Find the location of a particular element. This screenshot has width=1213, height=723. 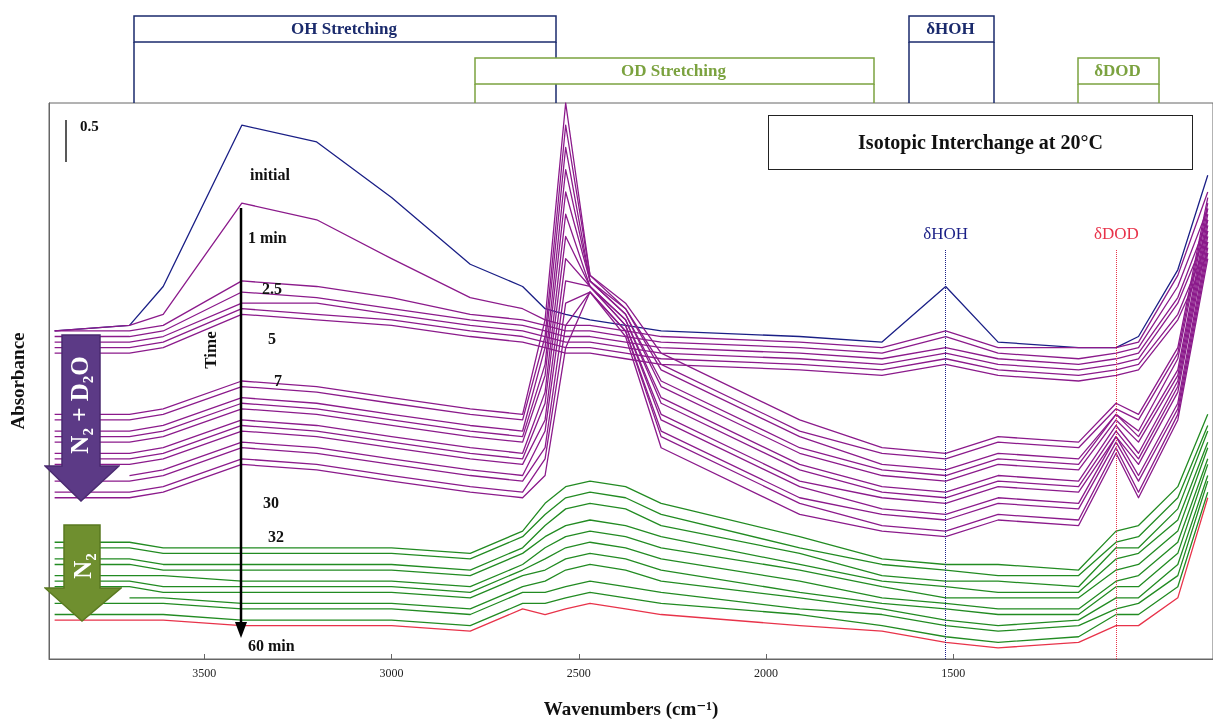

text: OD Stretching is located at coordinates (673, 71).